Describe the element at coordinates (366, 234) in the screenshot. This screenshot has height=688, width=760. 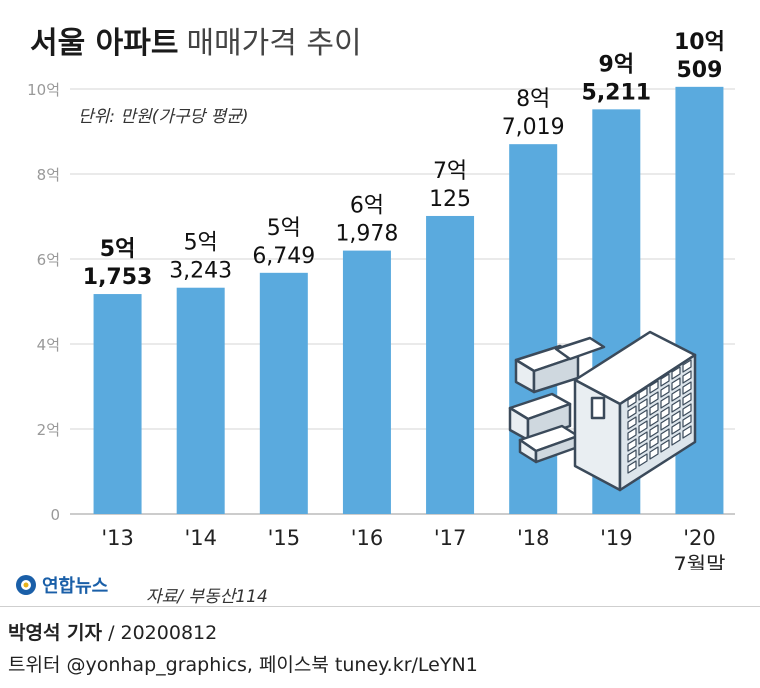
I see `data-label-man: 1,978` at that location.